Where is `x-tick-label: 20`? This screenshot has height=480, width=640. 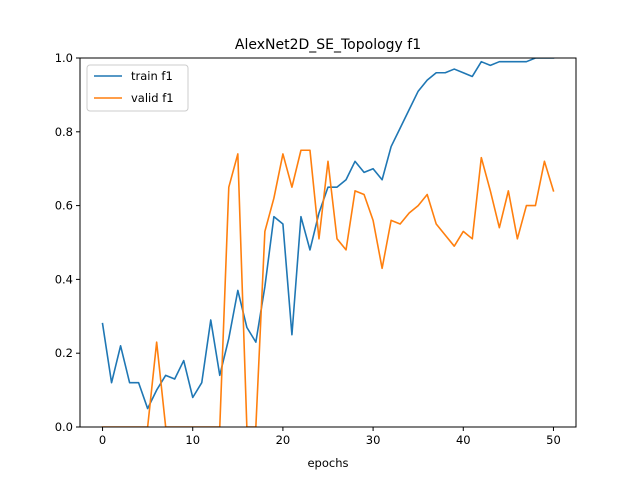 x-tick-label: 20 is located at coordinates (283, 440).